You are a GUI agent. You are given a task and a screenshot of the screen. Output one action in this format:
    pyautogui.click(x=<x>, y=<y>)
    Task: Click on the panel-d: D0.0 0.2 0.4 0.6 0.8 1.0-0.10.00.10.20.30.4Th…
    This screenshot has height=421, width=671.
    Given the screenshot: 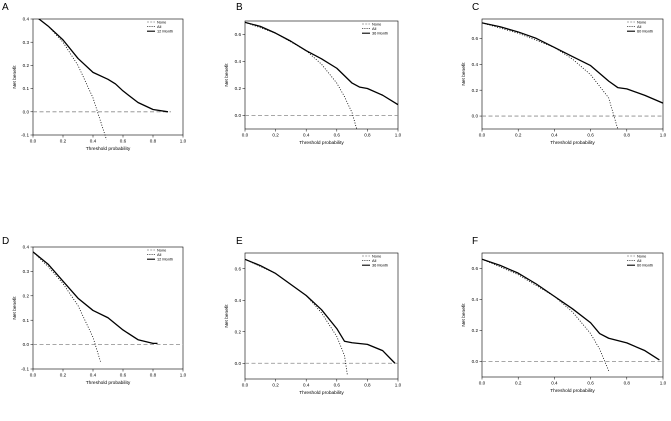 What is the action you would take?
    pyautogui.click(x=94, y=311)
    